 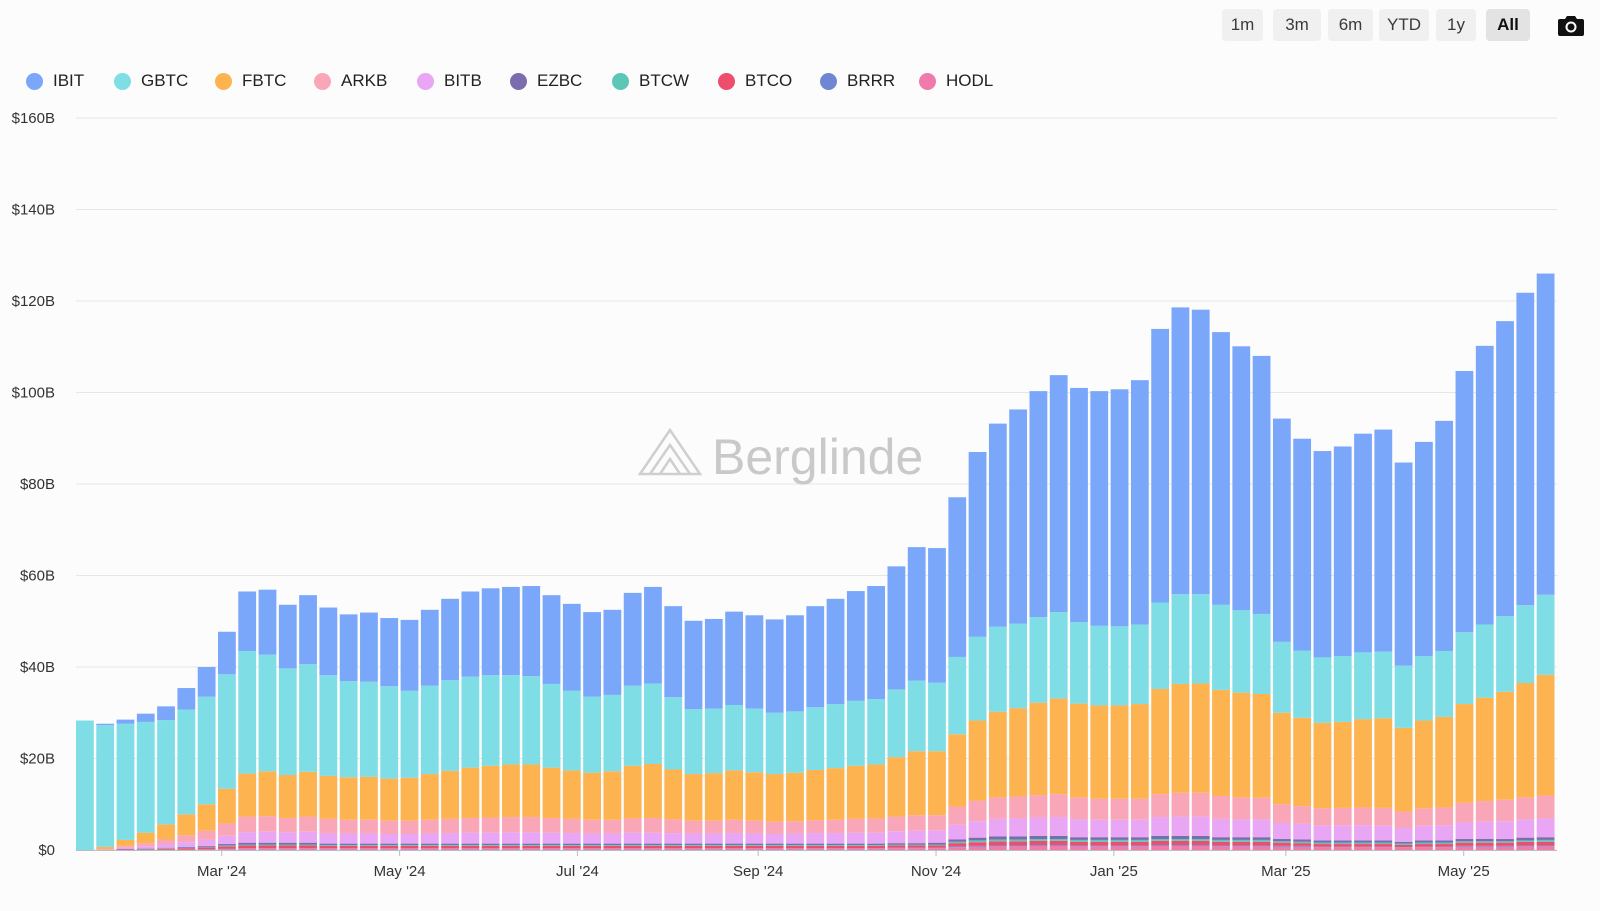 I want to click on range-all-button: All, so click(x=1508, y=25).